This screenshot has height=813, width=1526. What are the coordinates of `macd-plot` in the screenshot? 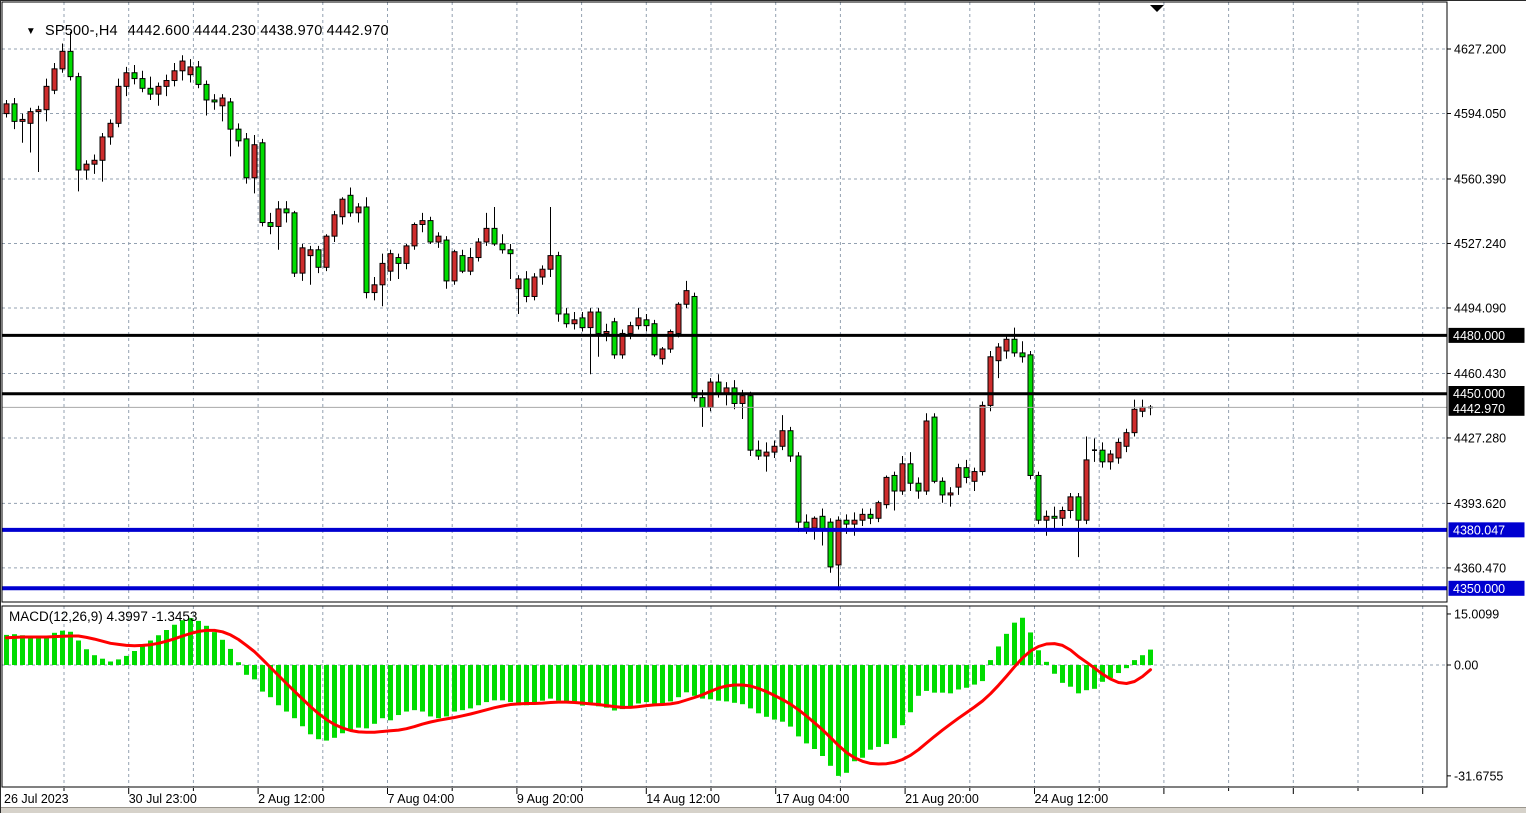 It's located at (578, 696).